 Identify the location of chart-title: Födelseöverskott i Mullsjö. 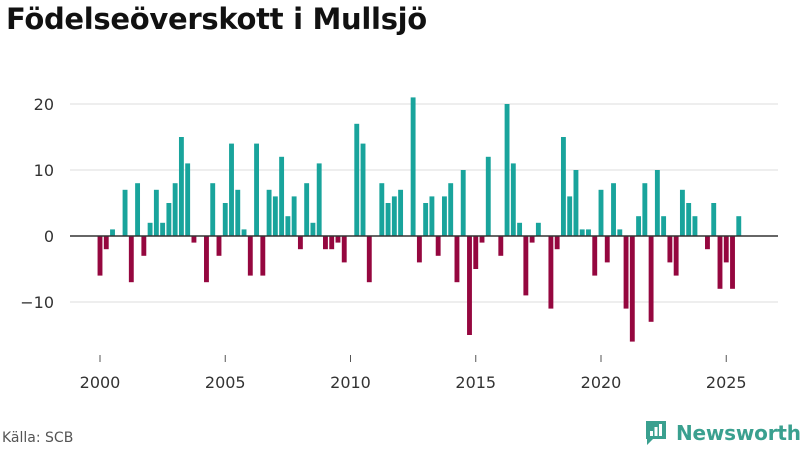
(216, 19).